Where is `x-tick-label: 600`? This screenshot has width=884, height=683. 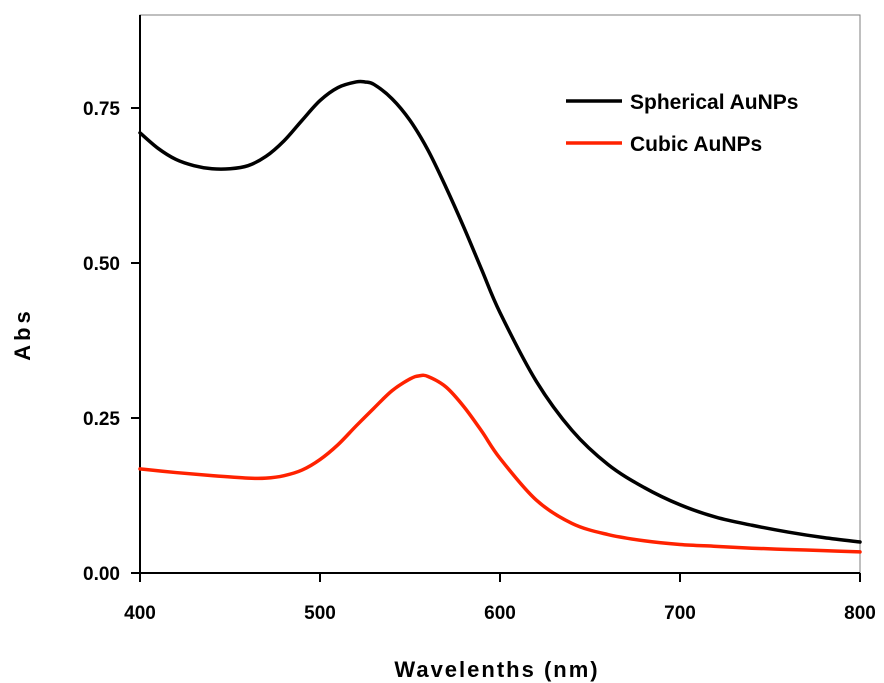
x-tick-label: 600 is located at coordinates (500, 613).